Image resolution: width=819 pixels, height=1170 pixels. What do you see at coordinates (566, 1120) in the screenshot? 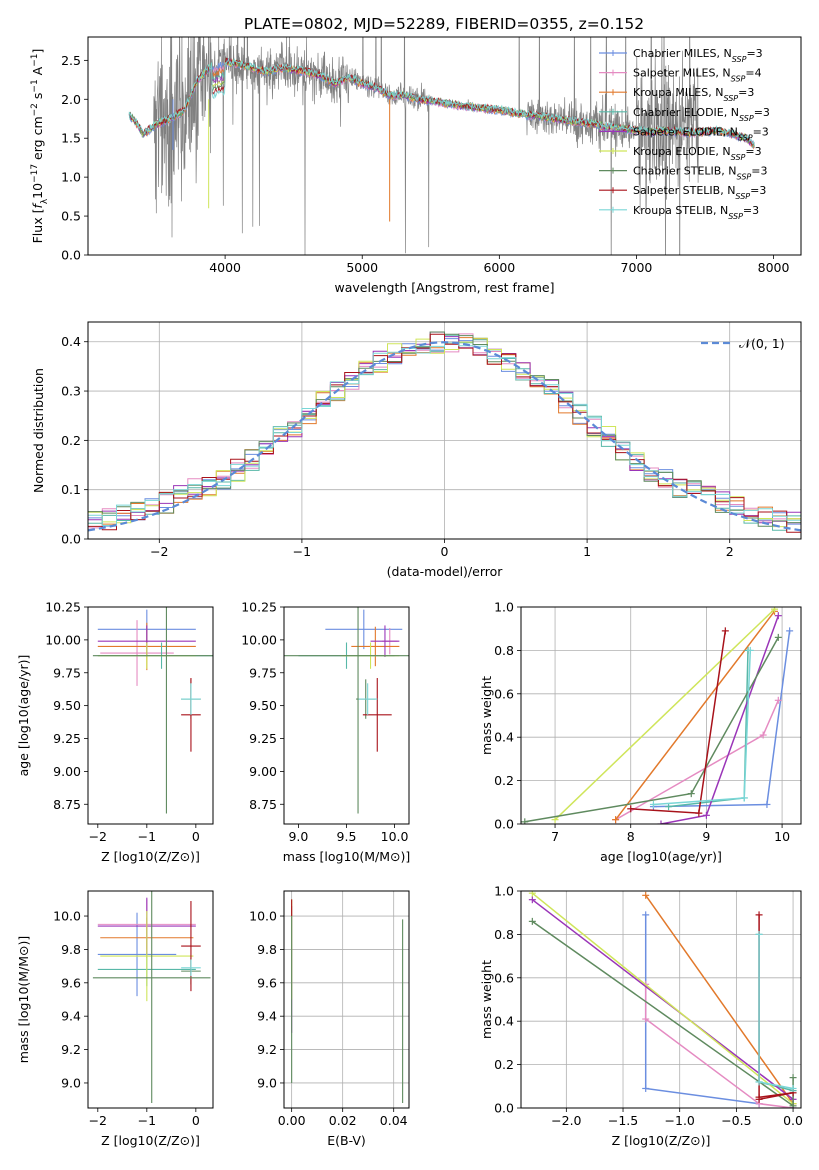
I see `x-tick-label: −2.0` at bounding box center [566, 1120].